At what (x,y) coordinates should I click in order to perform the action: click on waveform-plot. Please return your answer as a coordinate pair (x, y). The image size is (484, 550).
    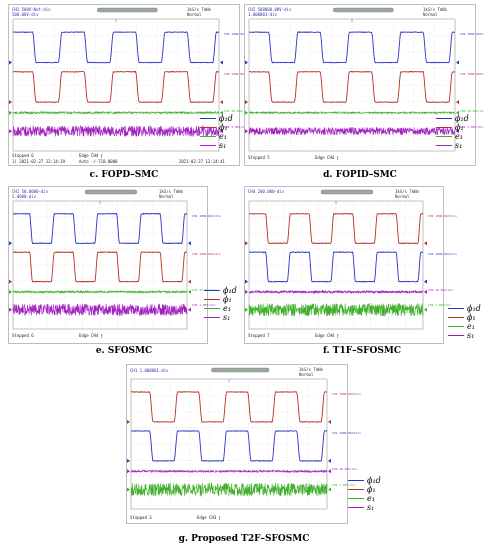
    Looking at the image, I should click on (352, 79).